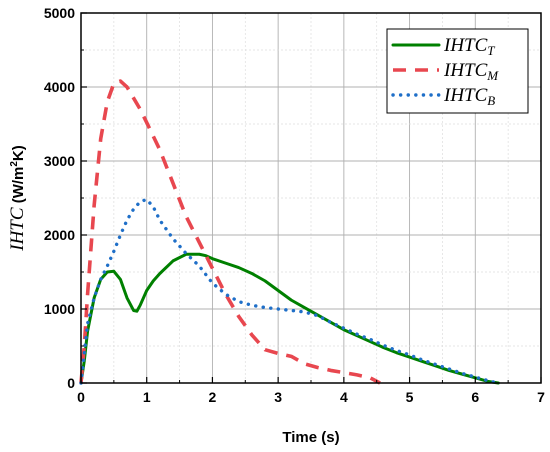 The width and height of the screenshot is (550, 452). I want to click on legend-item-m: IHTCM, so click(446, 71).